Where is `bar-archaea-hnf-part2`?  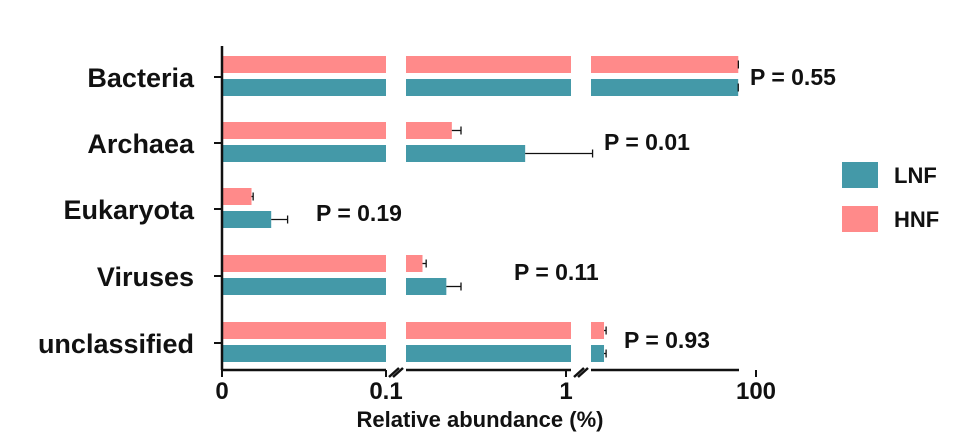 bar-archaea-hnf-part2 is located at coordinates (429, 130).